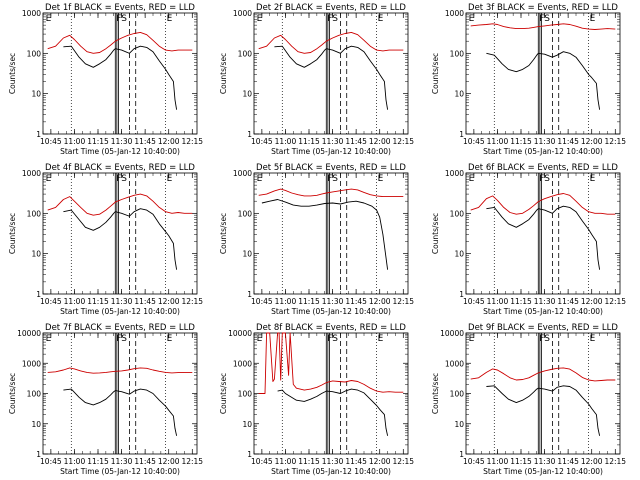 This screenshot has width=640, height=480. I want to click on chart-title: Det 4f BLACK = Events, RED = LLD, so click(120, 168).